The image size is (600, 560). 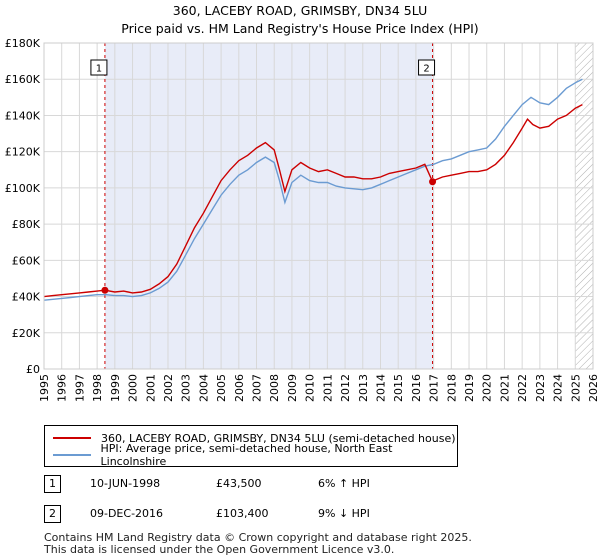 I want to click on sale-price: £103,400, so click(x=242, y=513).